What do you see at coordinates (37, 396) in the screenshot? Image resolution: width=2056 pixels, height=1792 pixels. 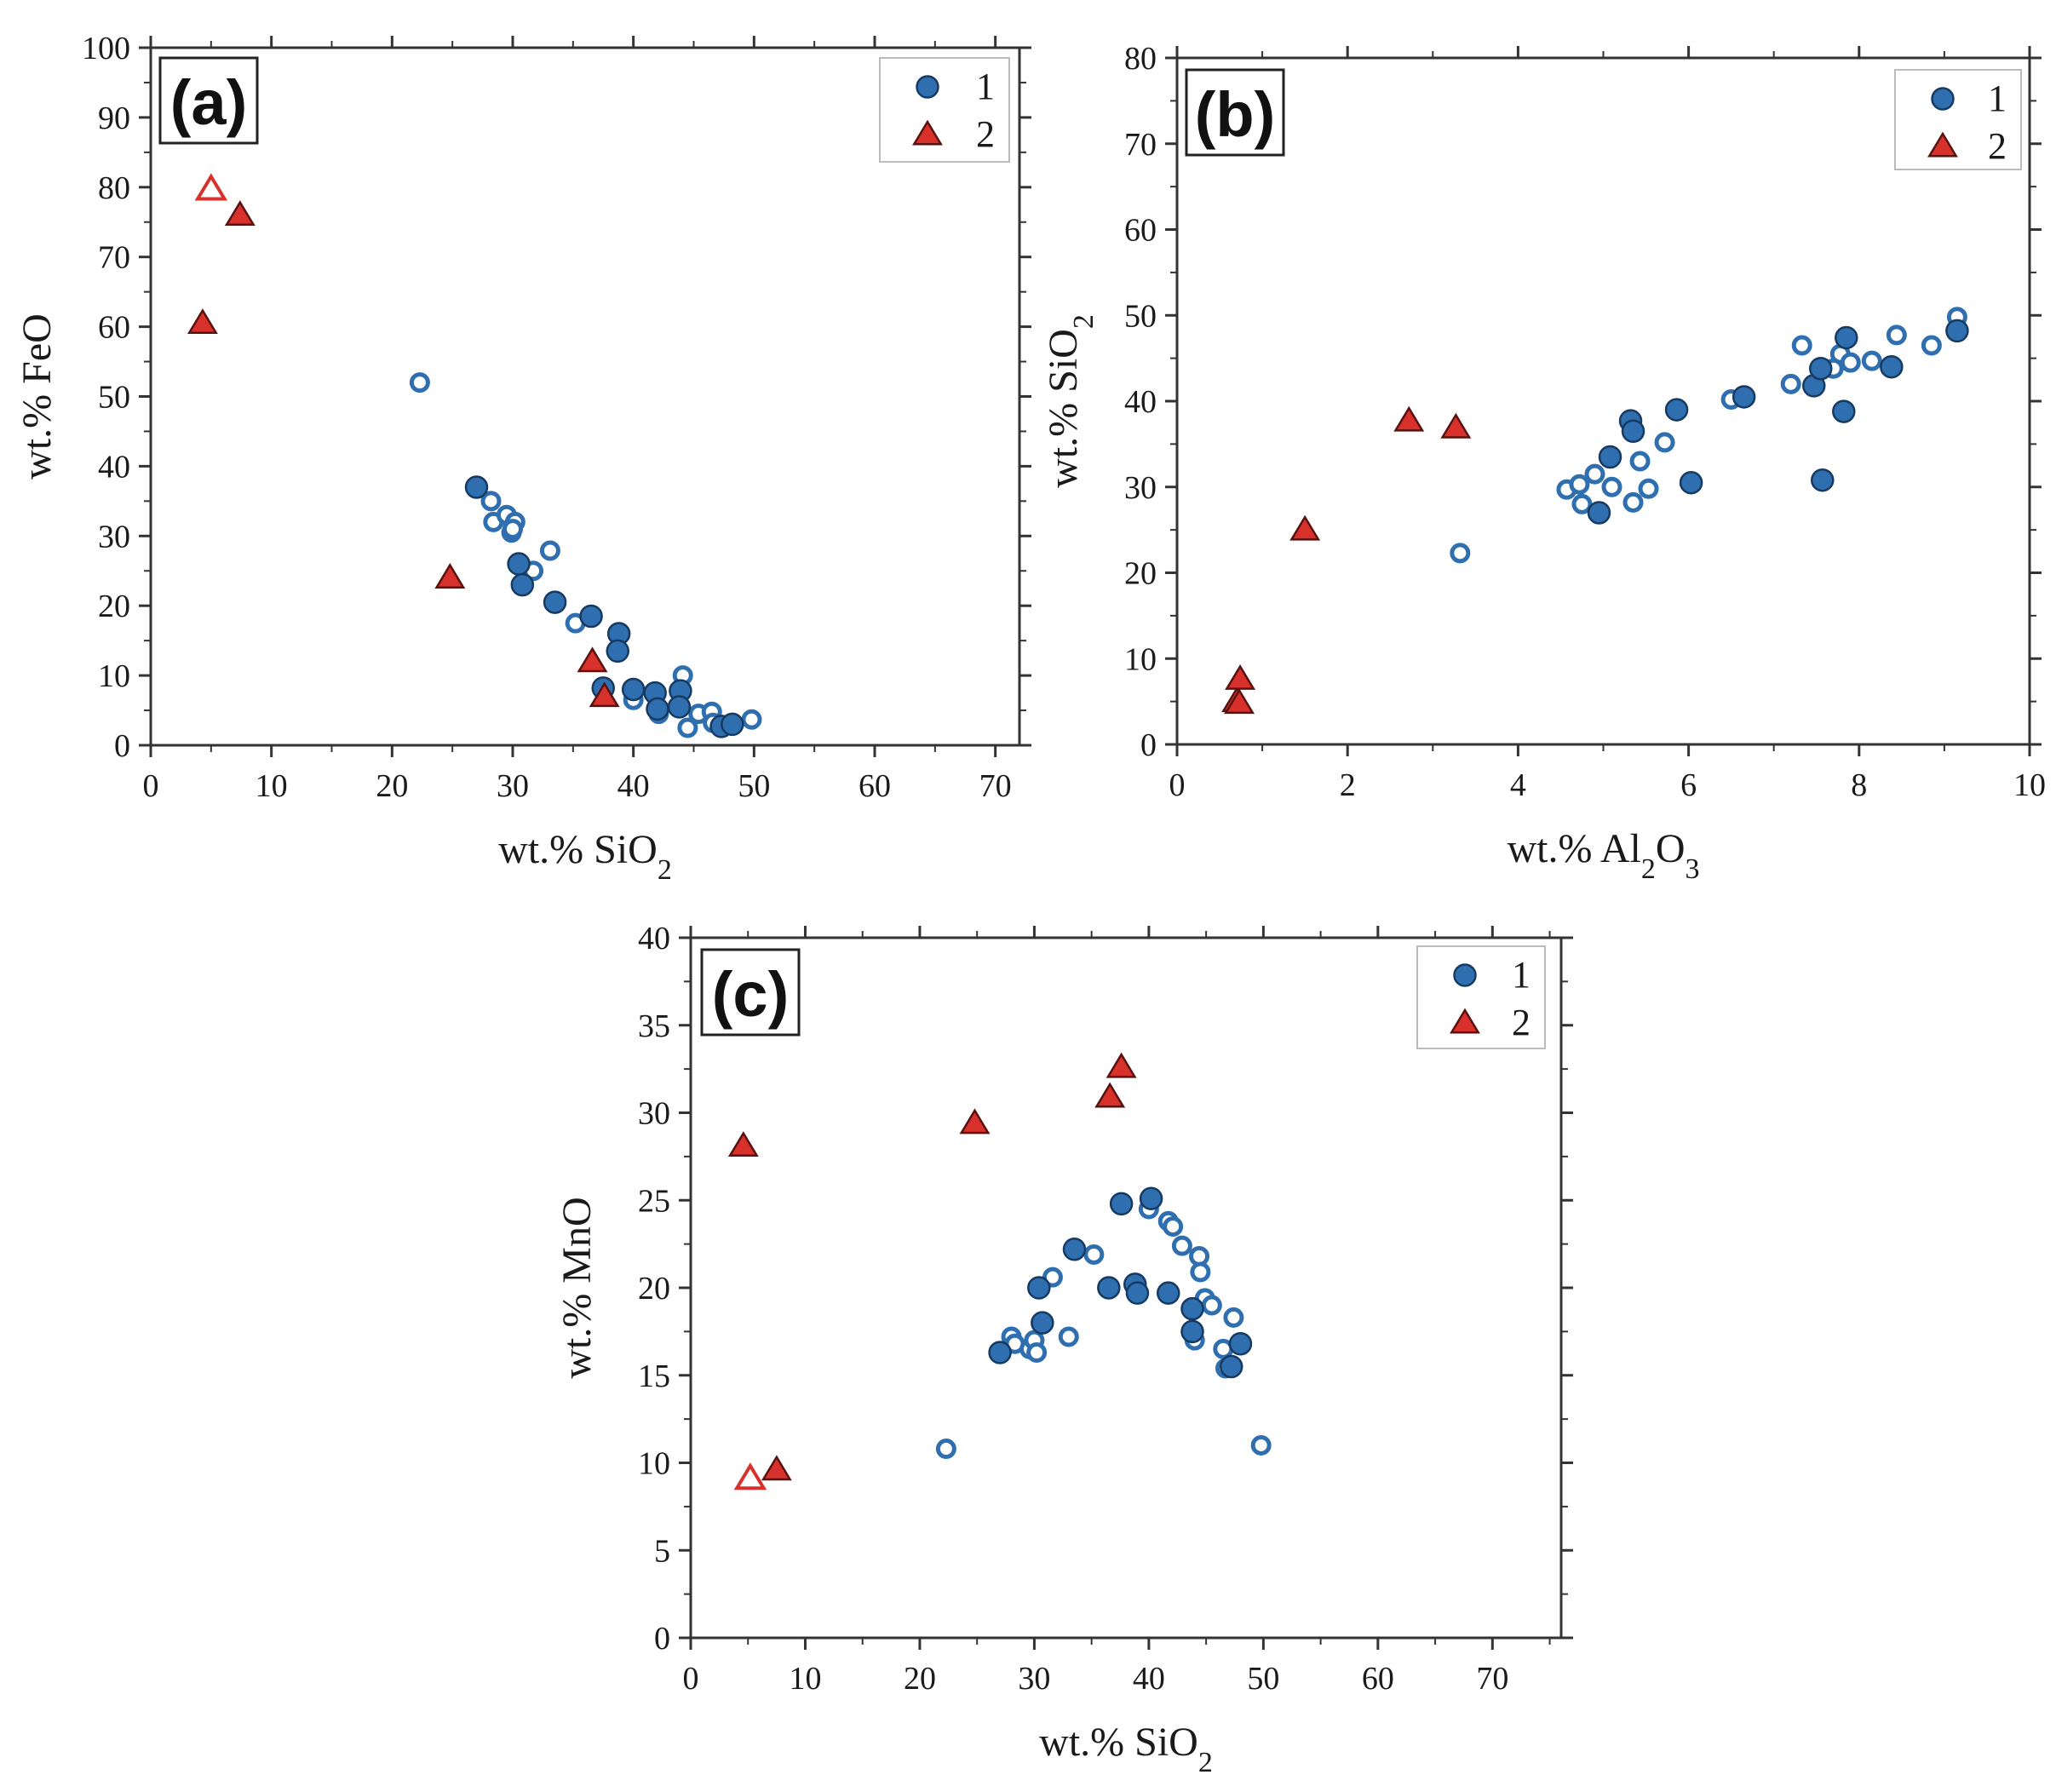 I see `y-axis-title: wt.% FeO` at bounding box center [37, 396].